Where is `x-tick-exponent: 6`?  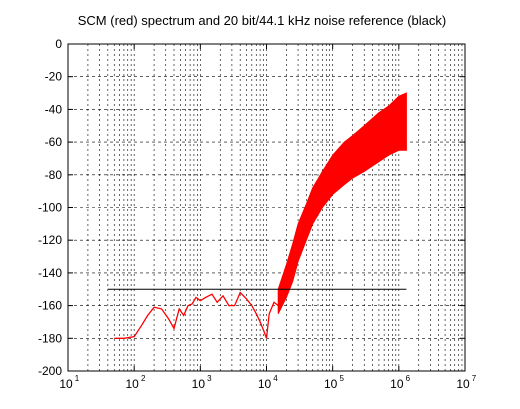 x-tick-exponent: 6 is located at coordinates (408, 378).